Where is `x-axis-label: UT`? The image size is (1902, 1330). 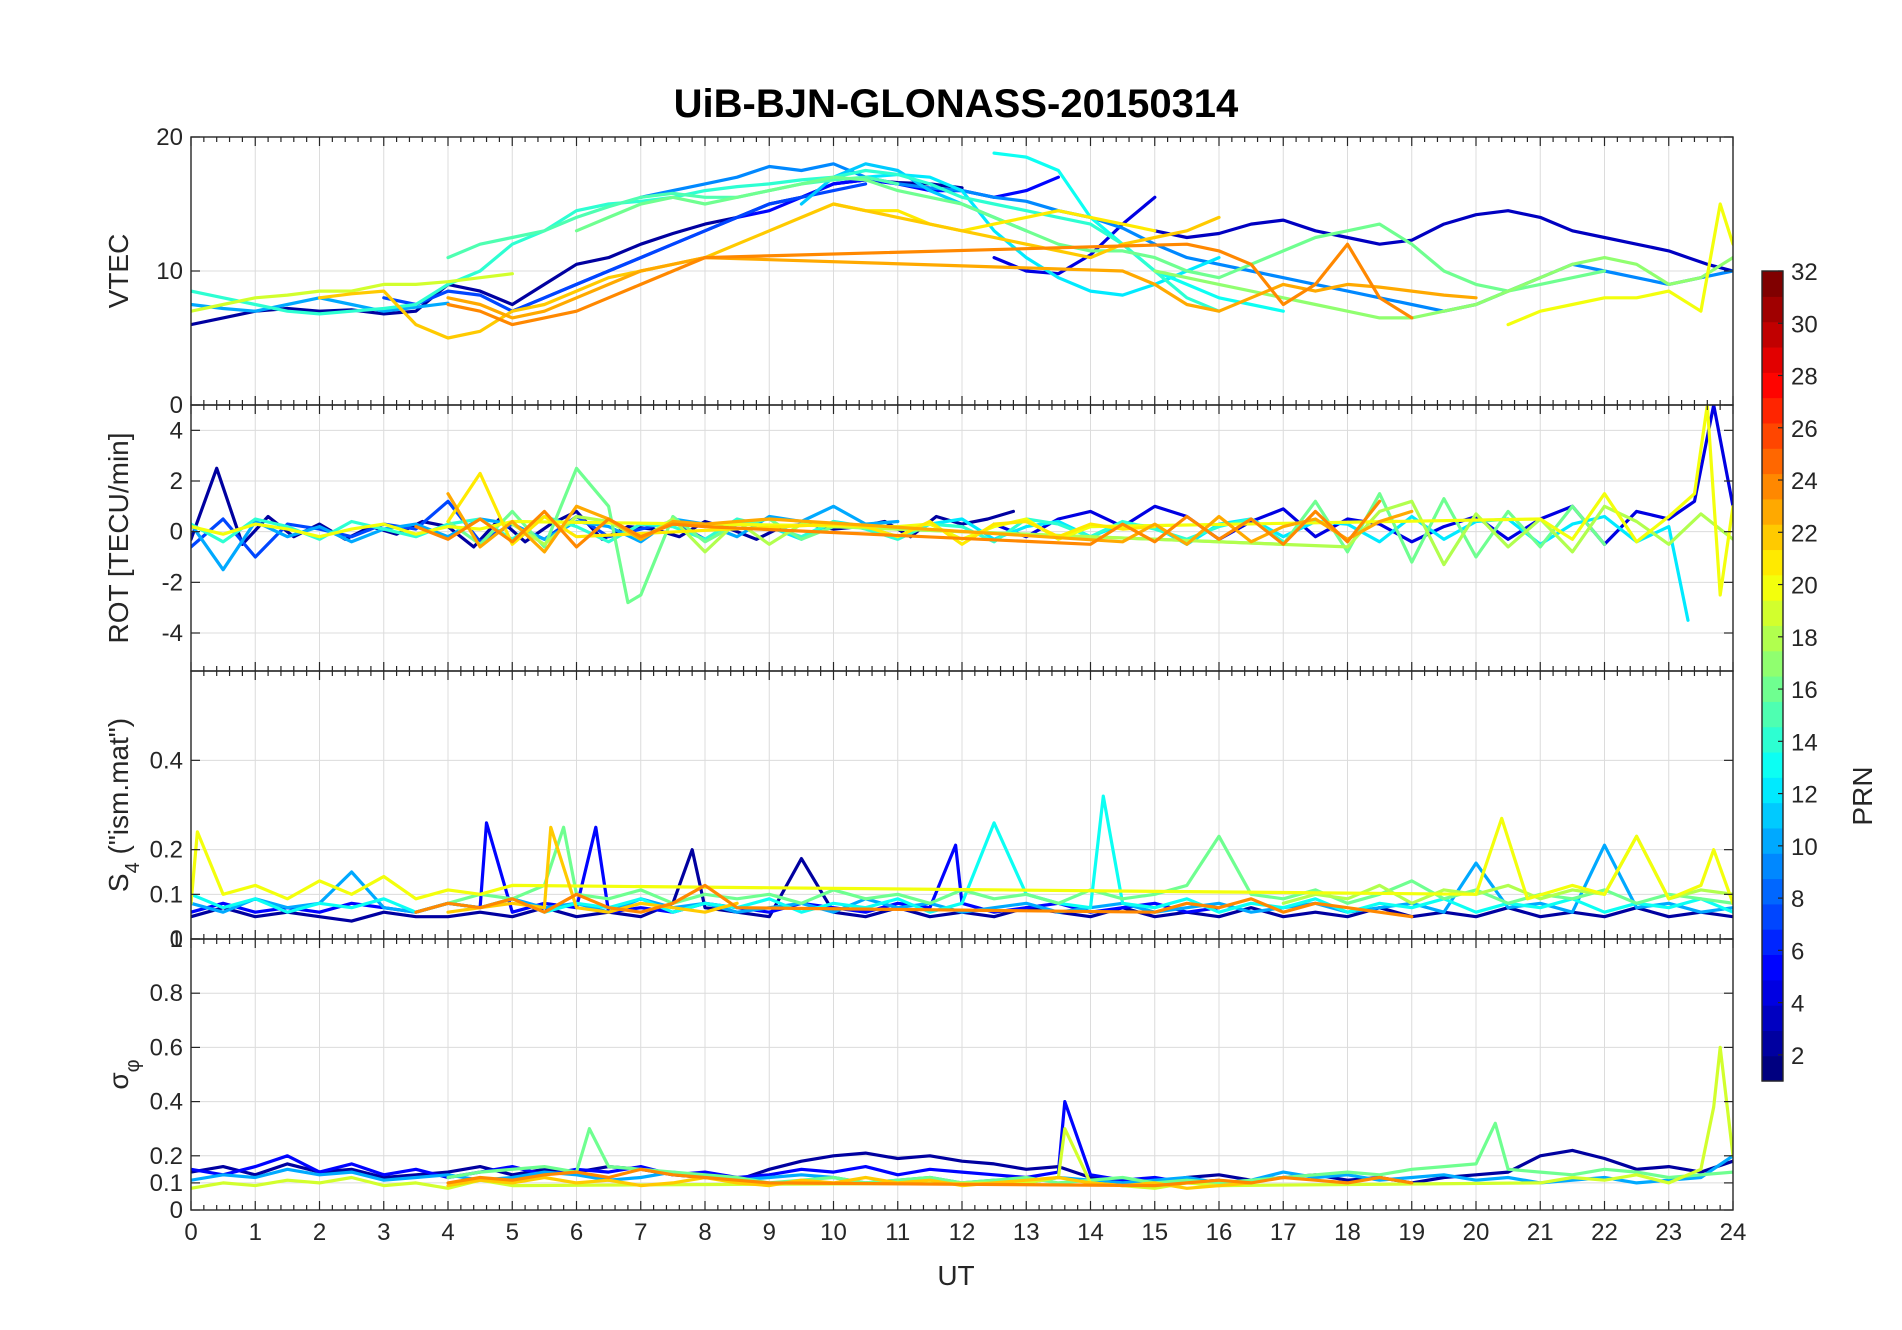
x-axis-label: UT is located at coordinates (955, 1275).